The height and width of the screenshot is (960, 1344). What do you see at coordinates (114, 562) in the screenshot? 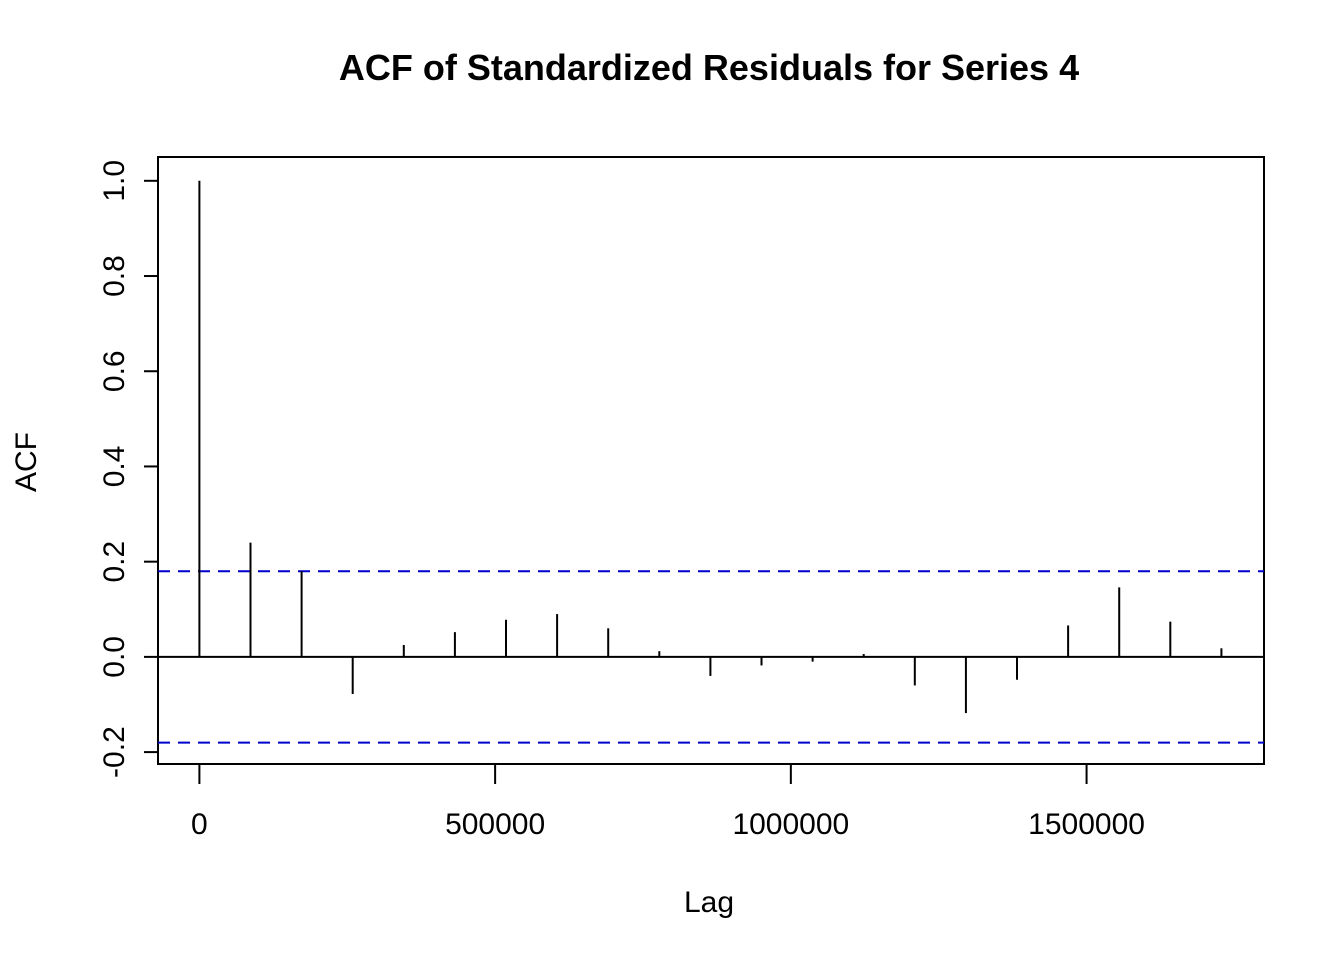
I see `y-tick-label: 0.2` at bounding box center [114, 562].